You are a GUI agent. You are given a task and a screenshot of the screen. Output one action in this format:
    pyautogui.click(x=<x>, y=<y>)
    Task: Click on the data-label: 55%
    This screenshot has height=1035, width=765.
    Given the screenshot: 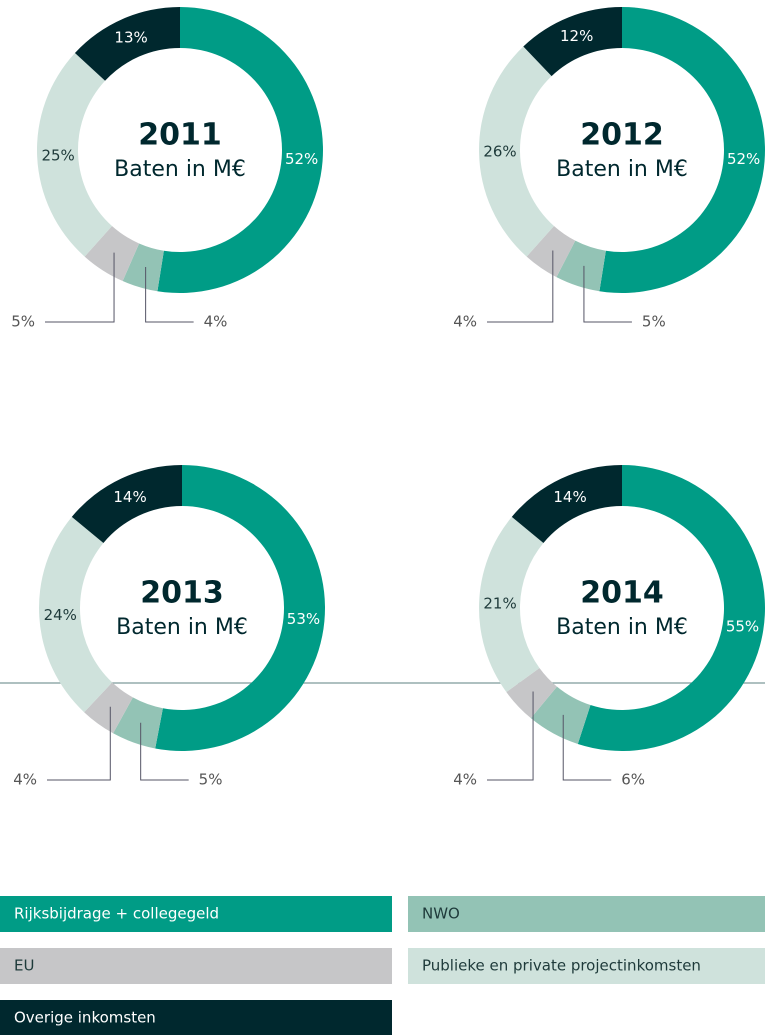 What is the action you would take?
    pyautogui.click(x=742, y=627)
    